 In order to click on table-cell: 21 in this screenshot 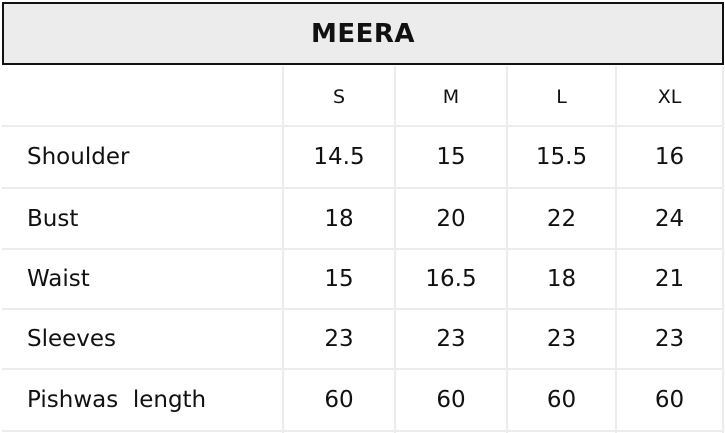, I will do `click(669, 279)`.